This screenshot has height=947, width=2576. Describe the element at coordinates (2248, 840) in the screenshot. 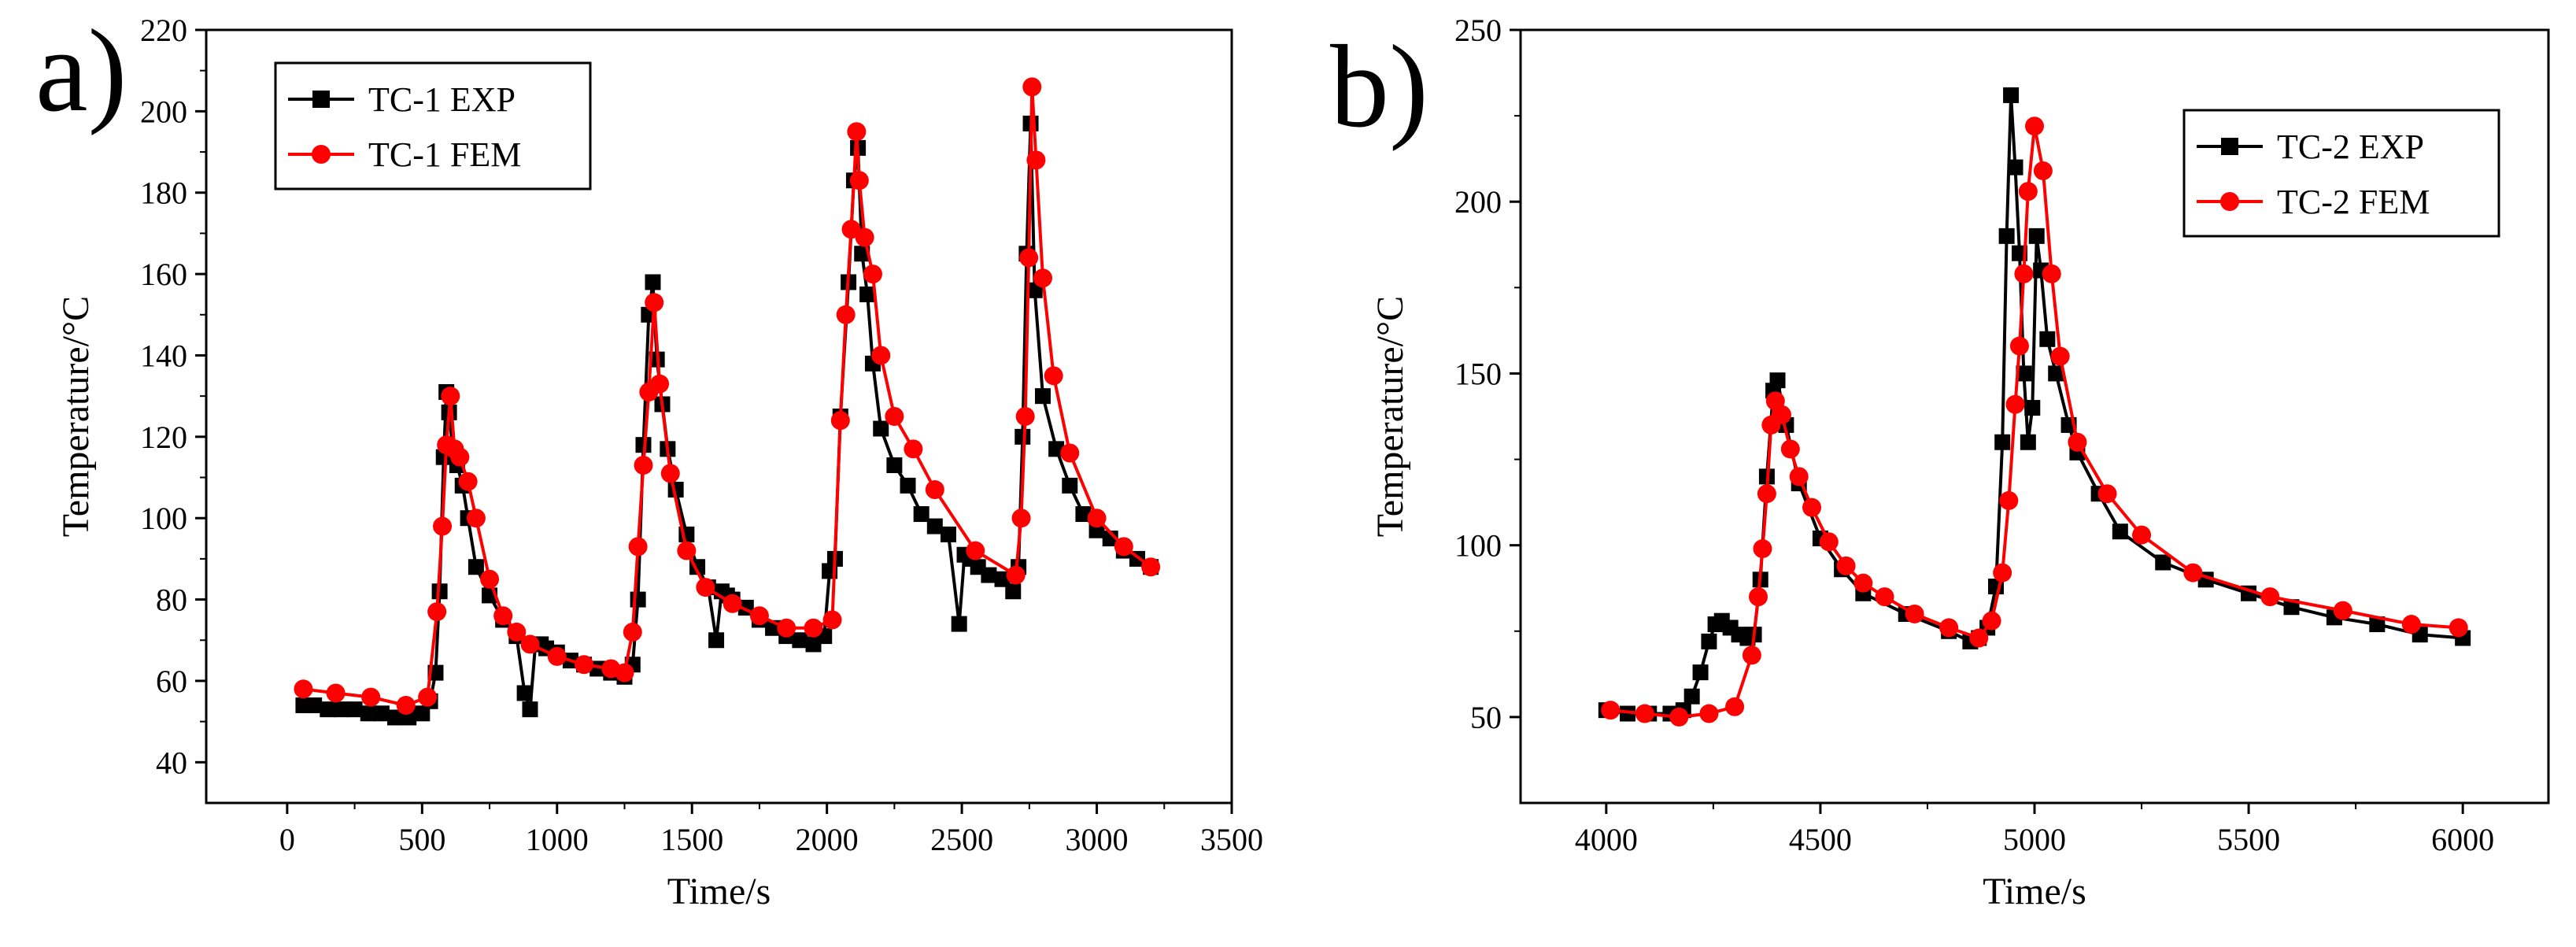

I see `x-tick-label: 5500` at that location.